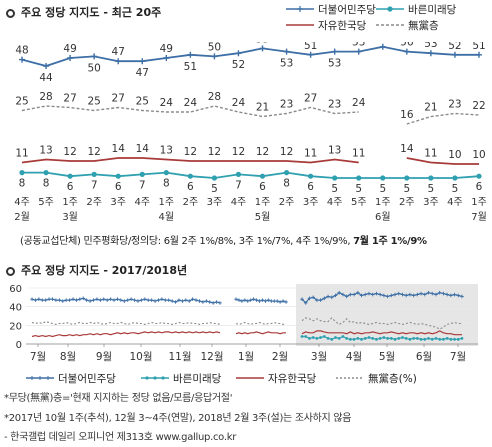  Describe the element at coordinates (104, 357) in the screenshot. I see `x-tick-month: 9월` at that location.